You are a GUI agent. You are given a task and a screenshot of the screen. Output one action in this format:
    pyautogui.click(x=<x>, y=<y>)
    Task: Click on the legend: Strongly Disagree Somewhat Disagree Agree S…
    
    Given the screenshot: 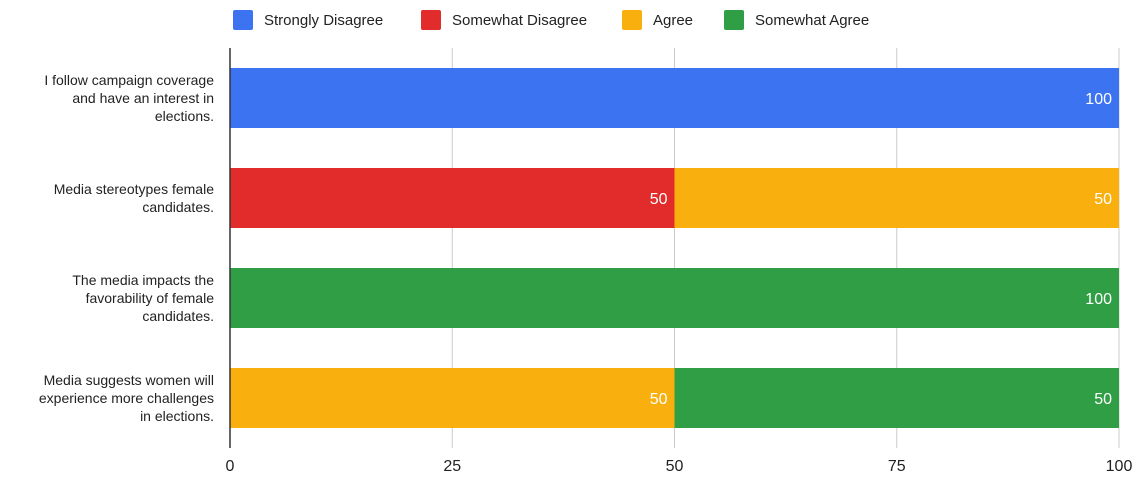 What is the action you would take?
    pyautogui.click(x=551, y=20)
    